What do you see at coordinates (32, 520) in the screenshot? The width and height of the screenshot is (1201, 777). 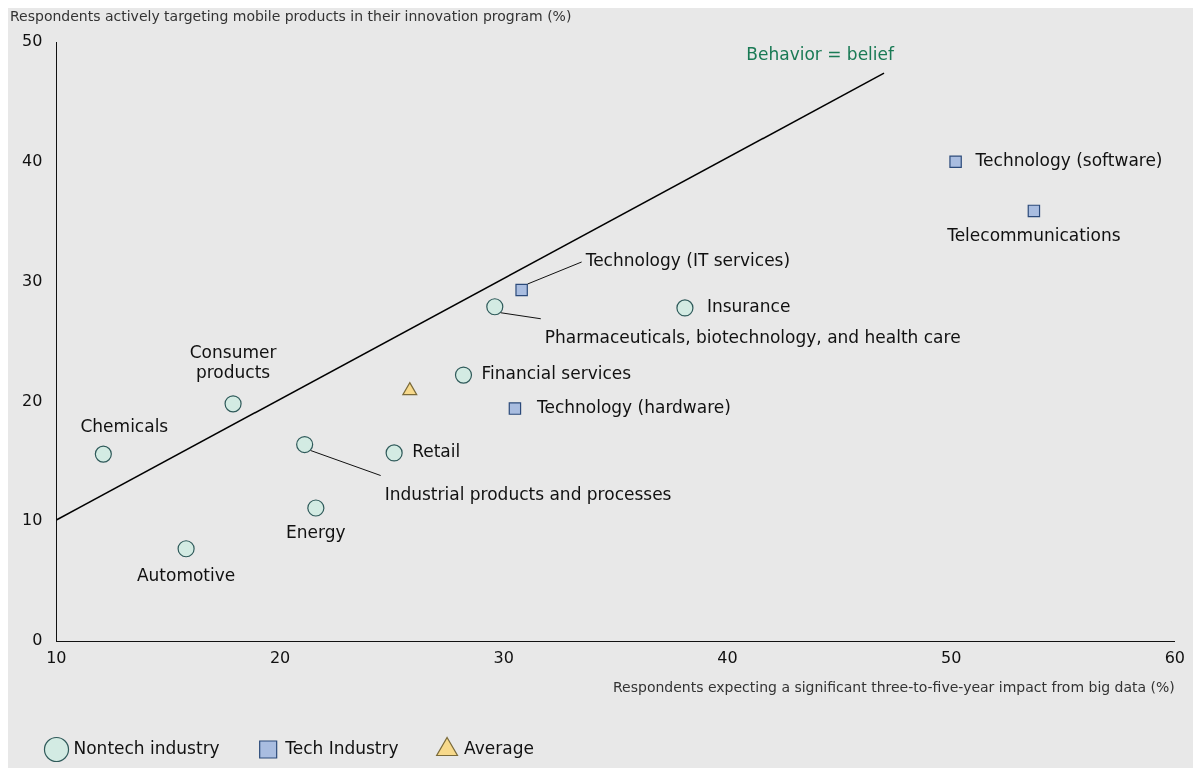 I see `y-tick-label: 10` at bounding box center [32, 520].